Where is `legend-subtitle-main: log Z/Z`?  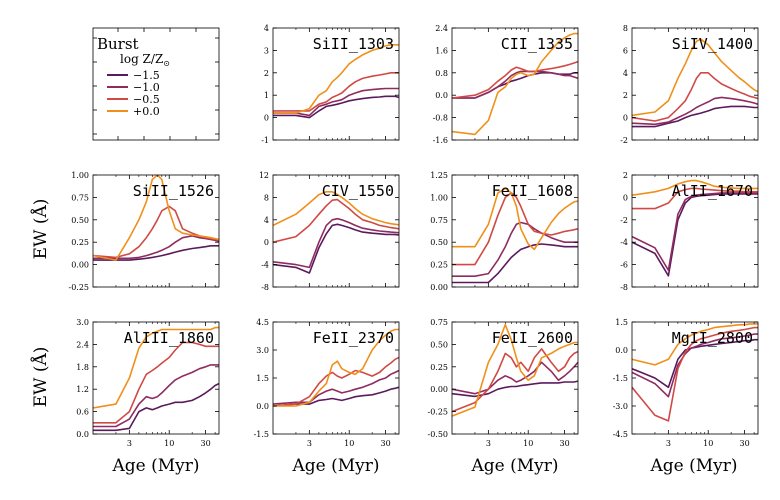 legend-subtitle-main: log Z/Z is located at coordinates (141, 59).